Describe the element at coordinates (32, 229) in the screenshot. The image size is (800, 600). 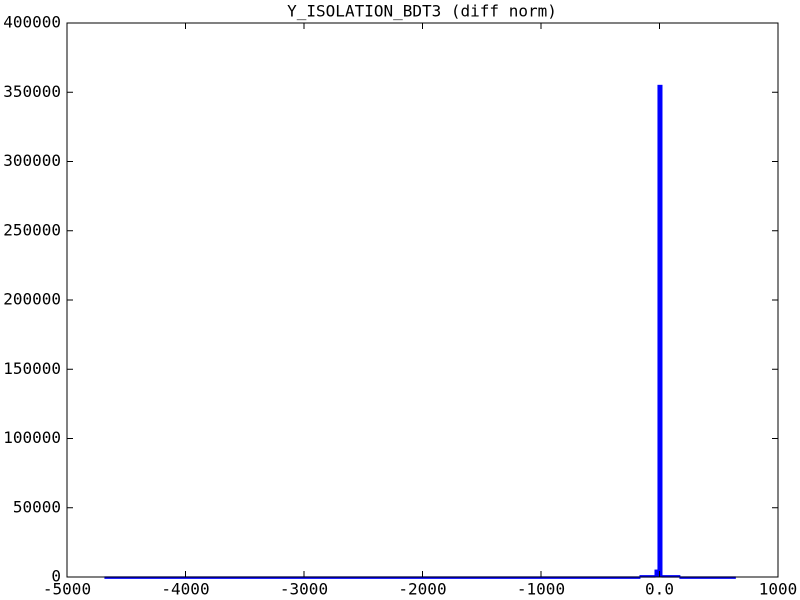
I see `y-tick-label: 250000` at that location.